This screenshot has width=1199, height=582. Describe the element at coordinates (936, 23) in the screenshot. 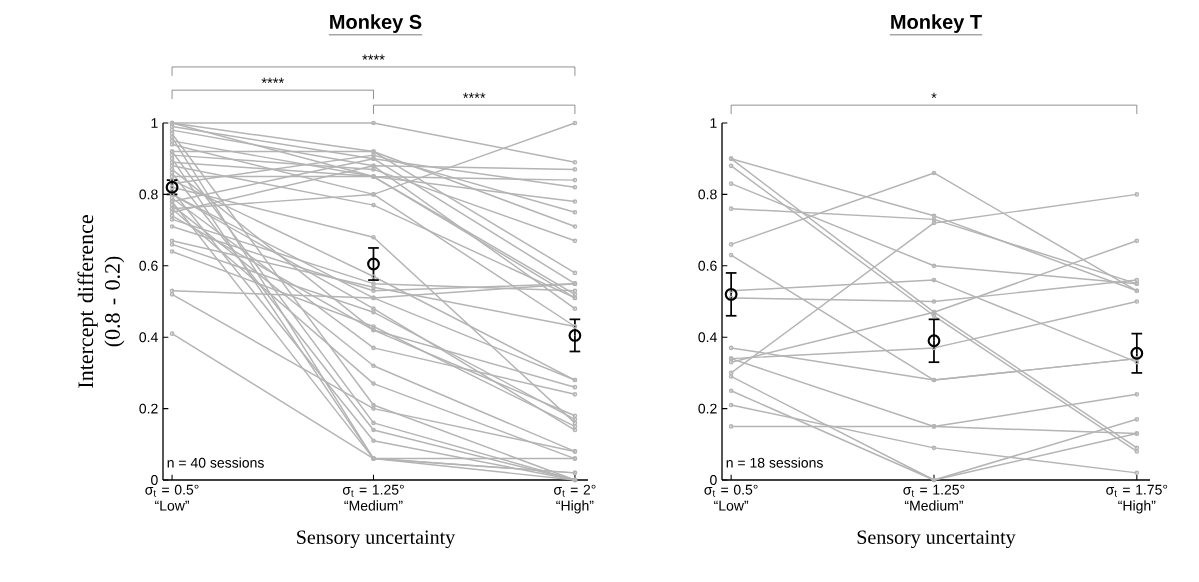

I see `chart-title: Monkey T` at that location.